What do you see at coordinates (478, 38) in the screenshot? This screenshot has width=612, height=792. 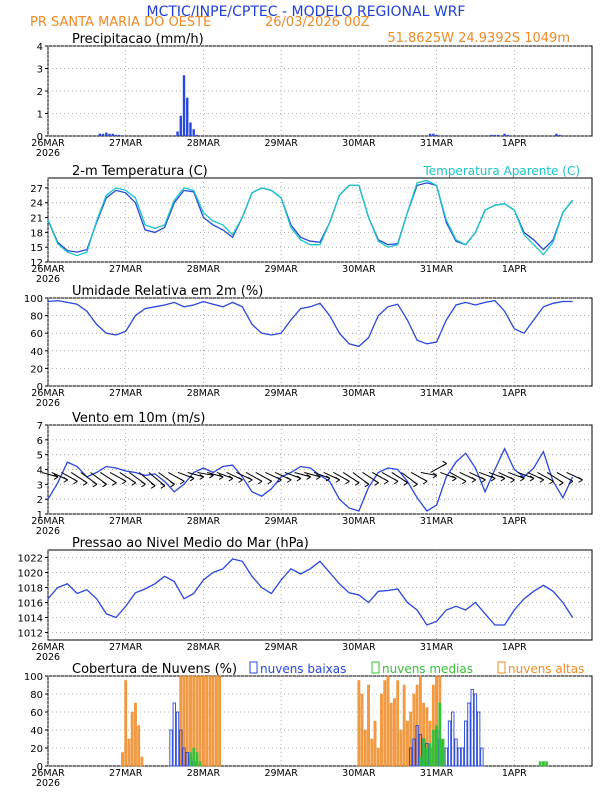 I see `coords-label: 51.8625W 24.9392S 1049m` at bounding box center [478, 38].